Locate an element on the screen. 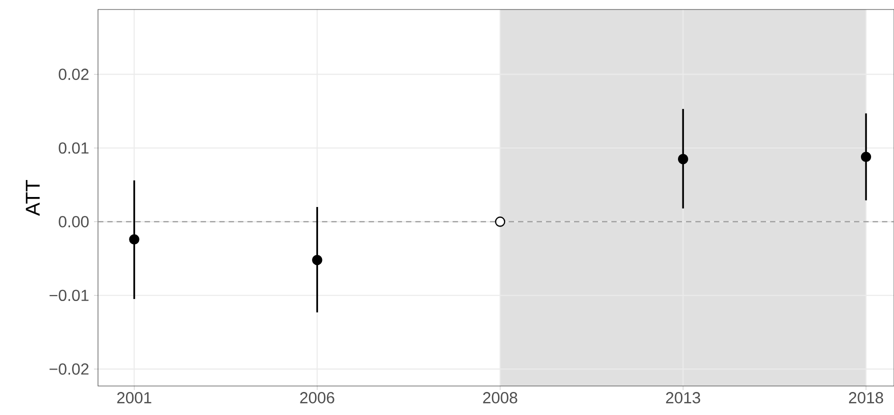 Image resolution: width=894 pixels, height=415 pixels. y-tick-label: 0.02 is located at coordinates (73, 74).